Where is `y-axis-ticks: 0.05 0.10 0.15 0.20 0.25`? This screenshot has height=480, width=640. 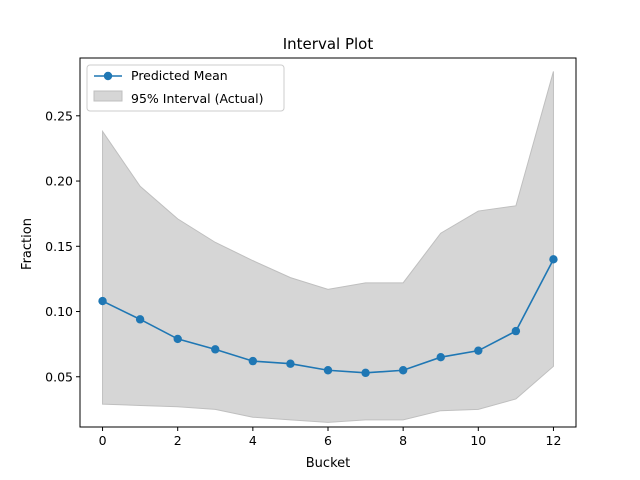 y-axis-ticks: 0.05 0.10 0.15 0.20 0.25 is located at coordinates (62, 246).